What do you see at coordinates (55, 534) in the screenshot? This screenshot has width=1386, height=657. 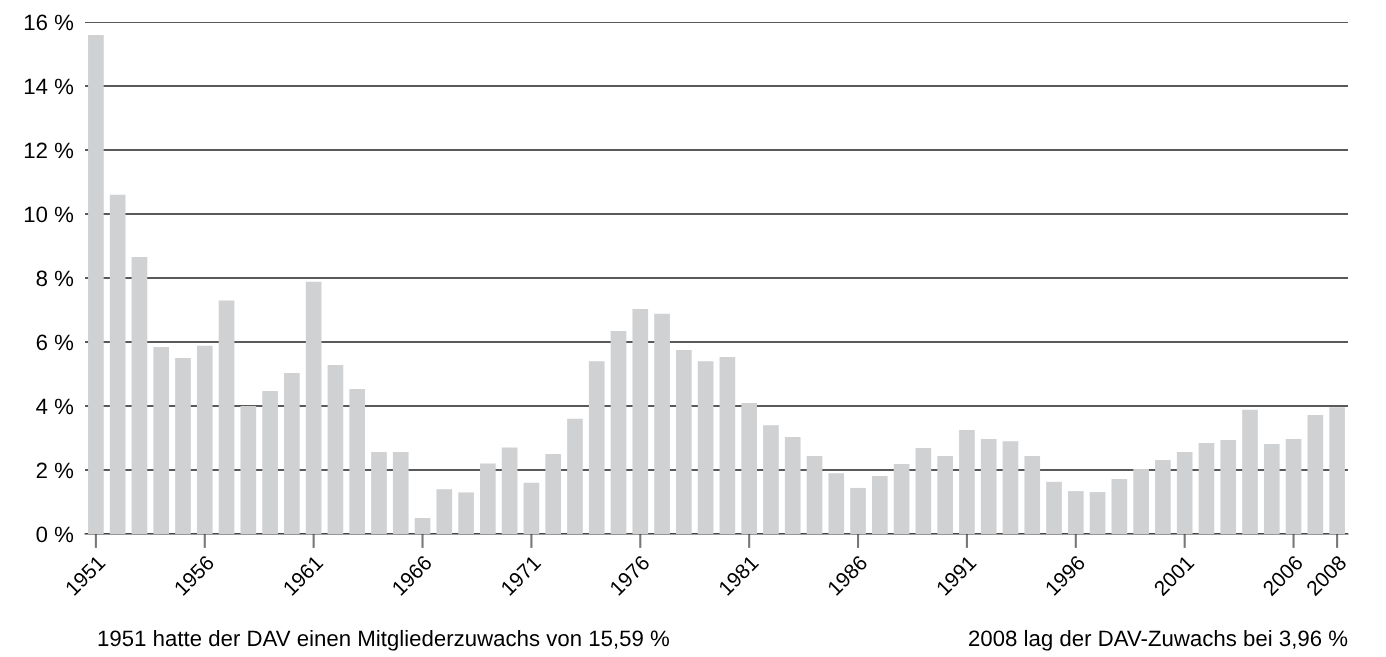 I see `y-tick-label: 0 %` at bounding box center [55, 534].